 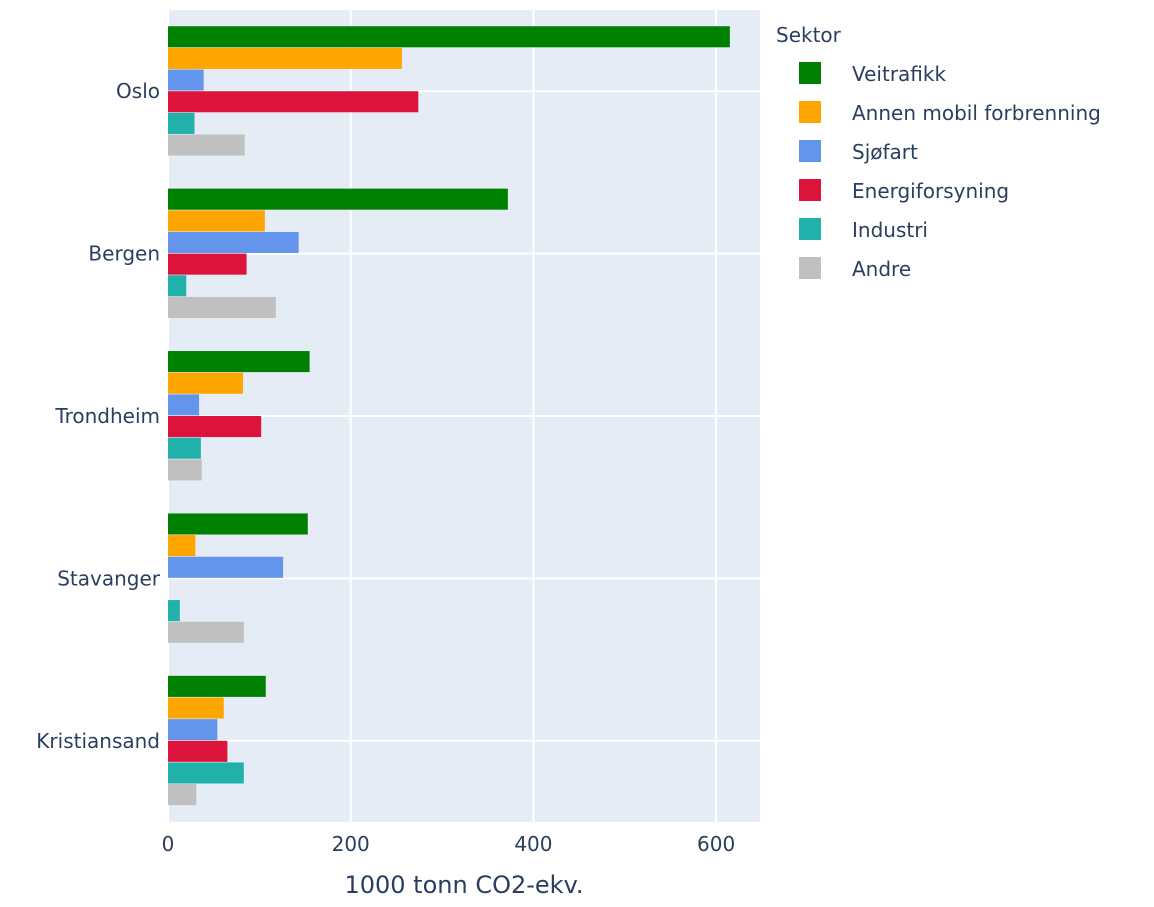 I want to click on x-tick-label: 0, so click(x=168, y=844).